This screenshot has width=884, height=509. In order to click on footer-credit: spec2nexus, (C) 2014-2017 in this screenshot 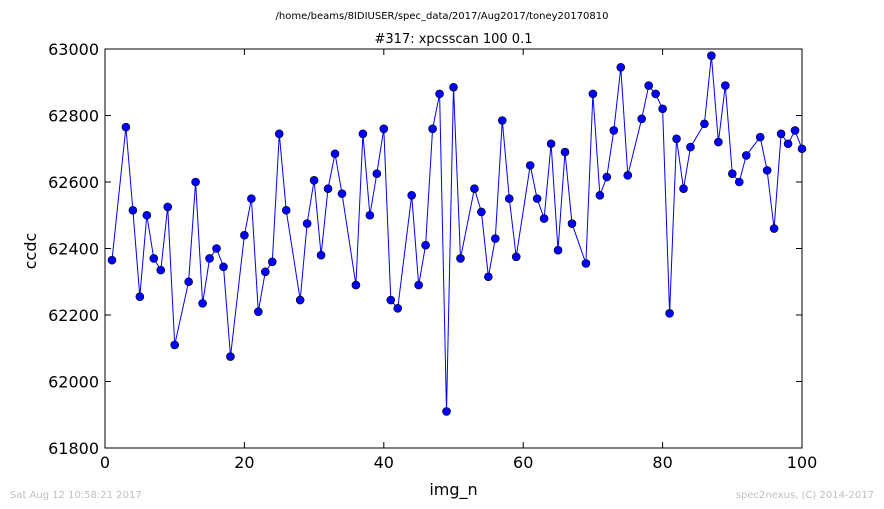, I will do `click(805, 495)`.